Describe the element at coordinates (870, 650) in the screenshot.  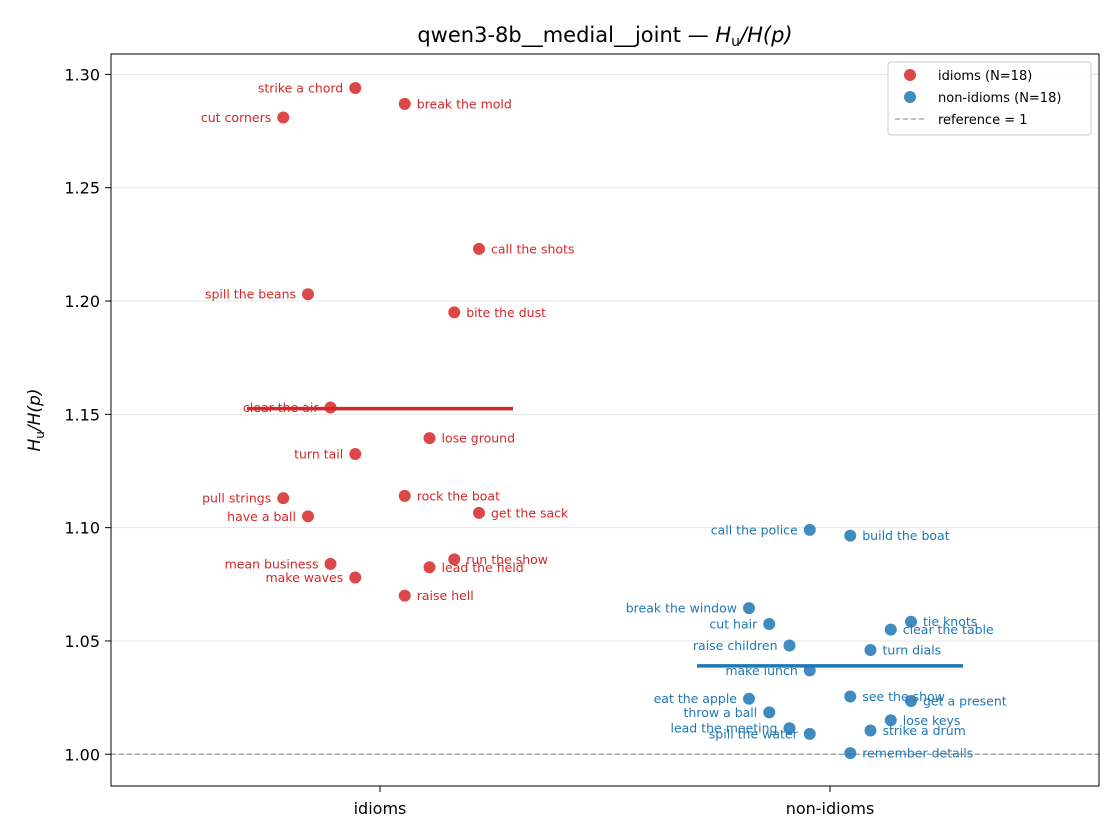
I see `point-turn-dials` at that location.